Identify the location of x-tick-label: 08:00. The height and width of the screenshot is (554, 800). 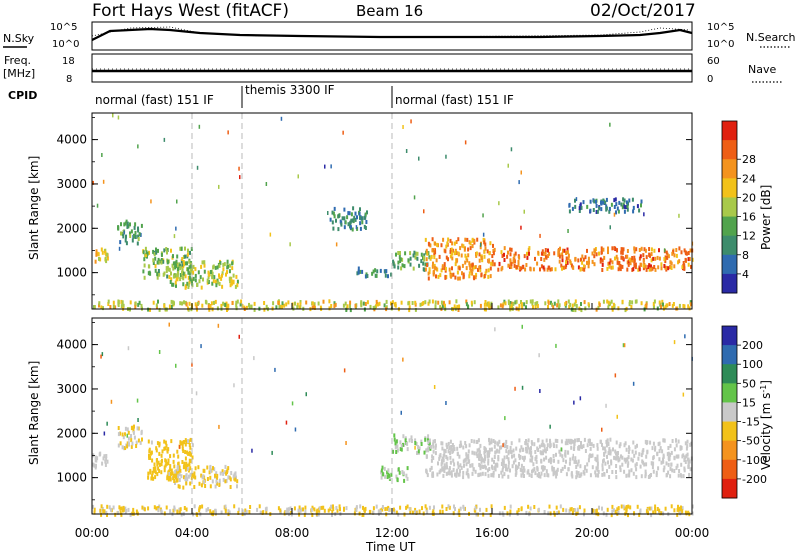
(292, 533).